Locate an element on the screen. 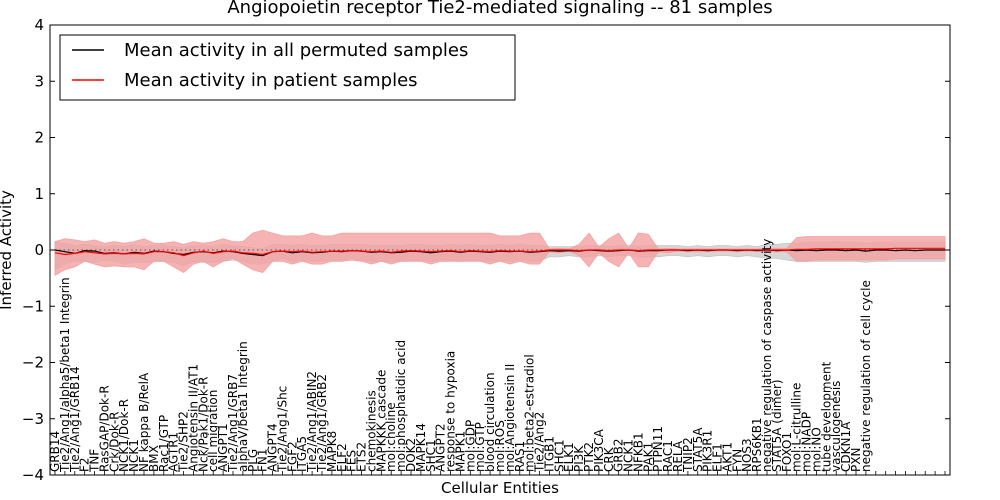 The width and height of the screenshot is (1000, 500). series-line-patient is located at coordinates (499, 252).